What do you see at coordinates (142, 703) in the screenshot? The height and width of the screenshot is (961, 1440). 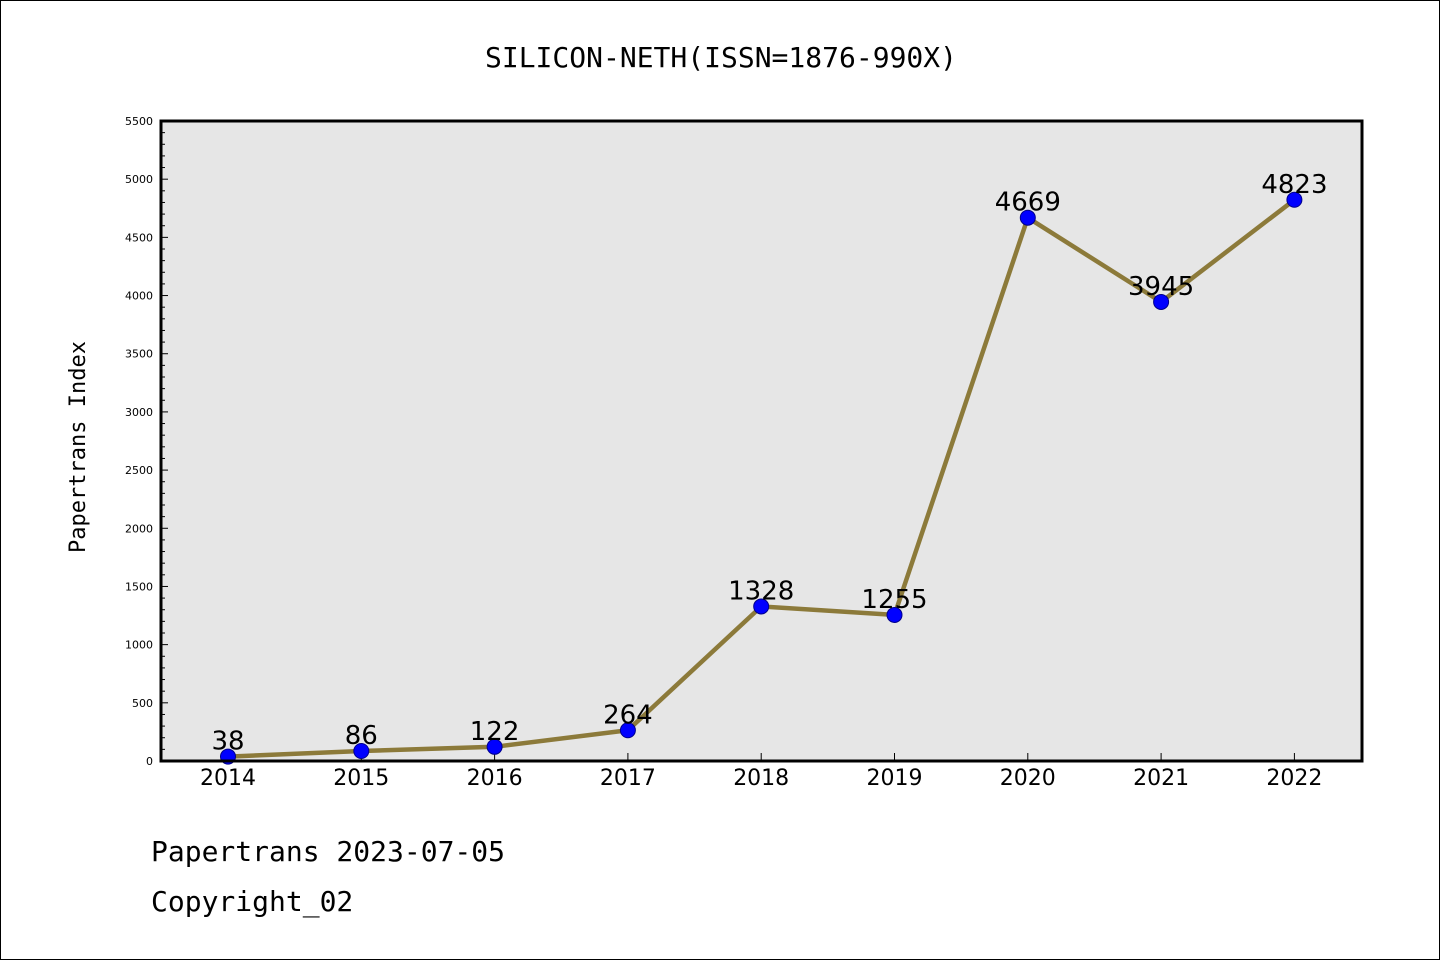 I see `y-tick-label: 500` at bounding box center [142, 703].